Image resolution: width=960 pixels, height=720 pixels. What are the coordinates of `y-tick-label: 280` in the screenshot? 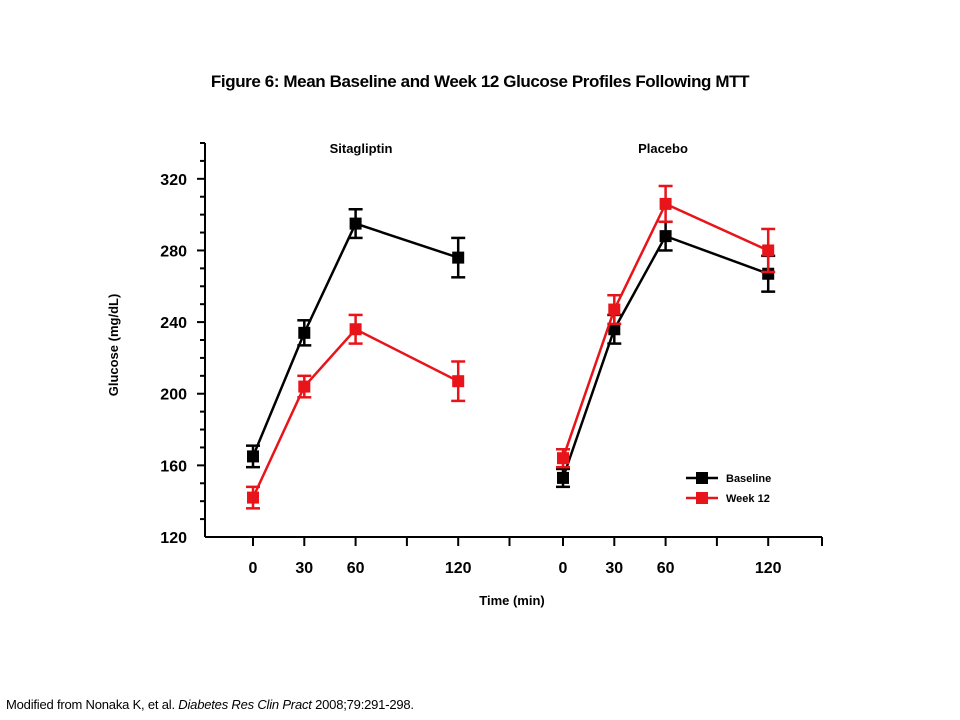 It's located at (173, 251).